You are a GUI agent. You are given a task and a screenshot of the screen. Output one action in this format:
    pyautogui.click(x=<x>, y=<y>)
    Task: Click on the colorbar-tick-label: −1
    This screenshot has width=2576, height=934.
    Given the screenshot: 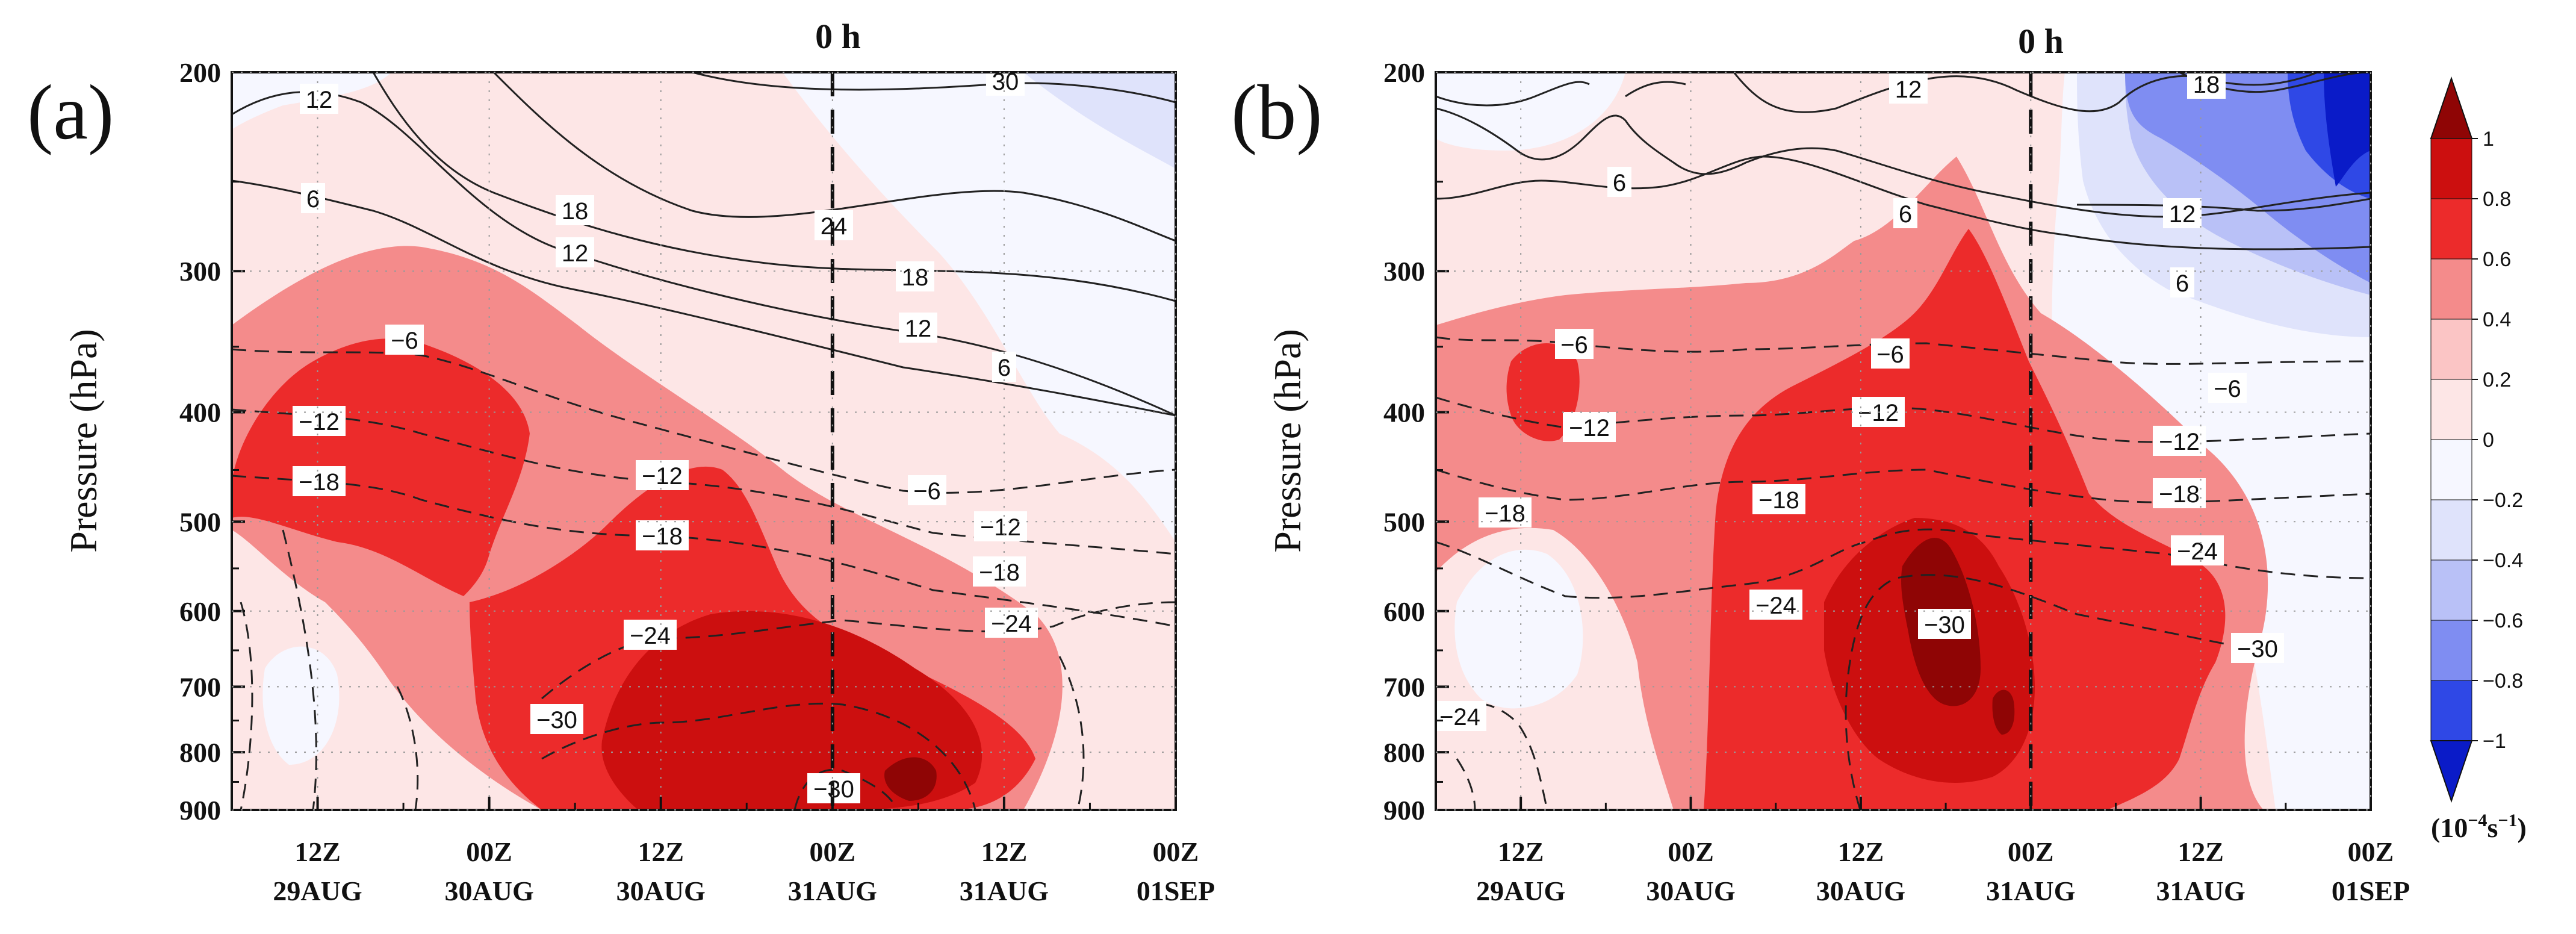 What is the action you would take?
    pyautogui.click(x=2494, y=742)
    